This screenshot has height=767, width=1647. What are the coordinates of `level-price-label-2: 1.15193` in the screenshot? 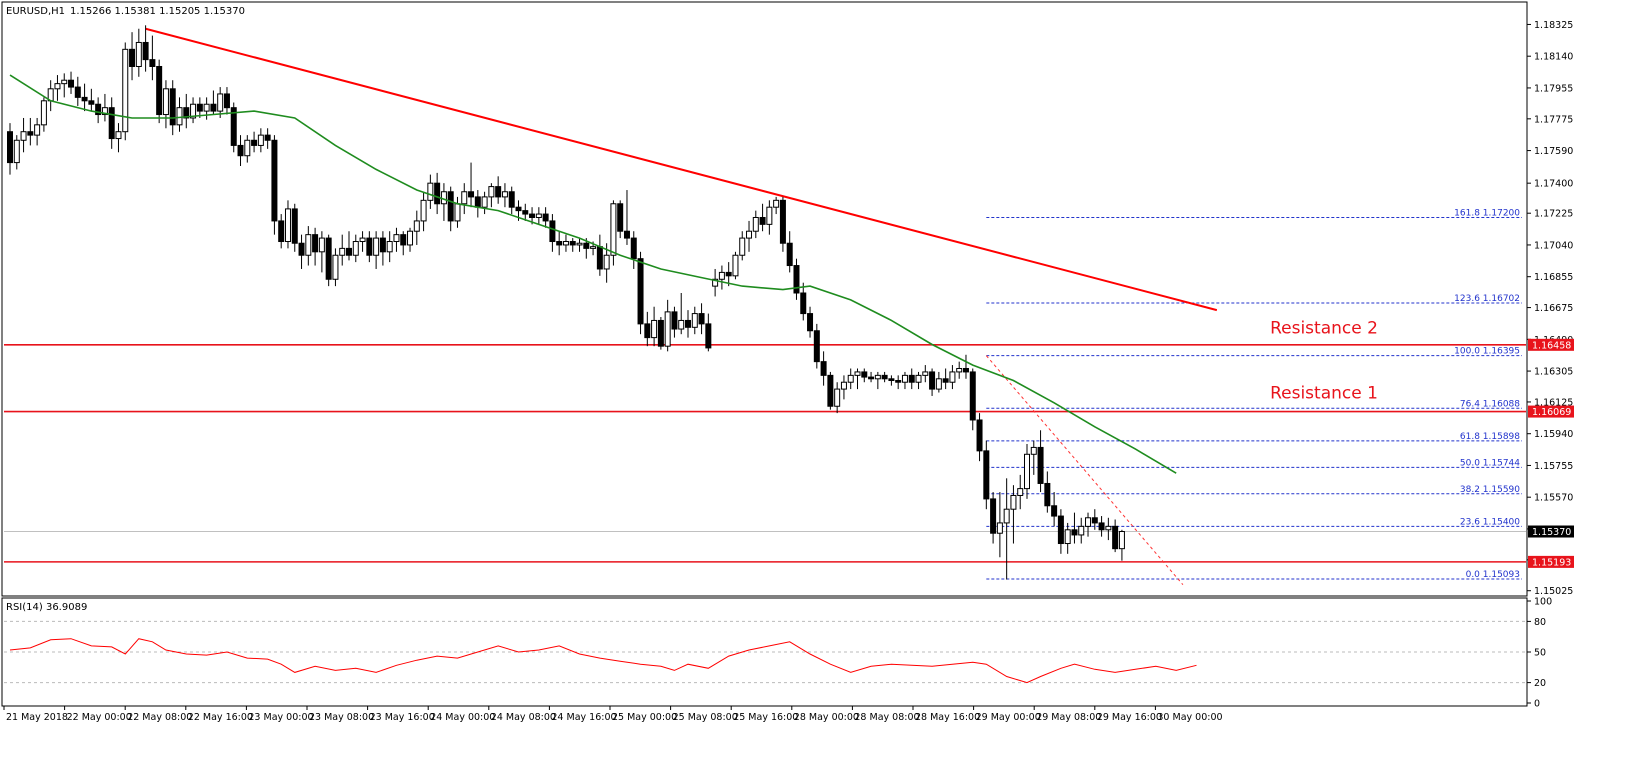 It's located at (1551, 562).